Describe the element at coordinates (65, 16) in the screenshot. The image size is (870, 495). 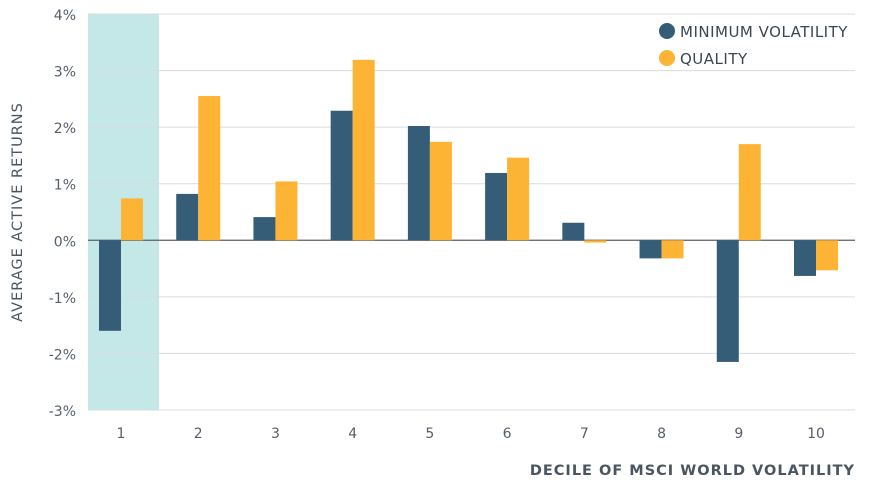
I see `y-tick-label: 4%` at that location.